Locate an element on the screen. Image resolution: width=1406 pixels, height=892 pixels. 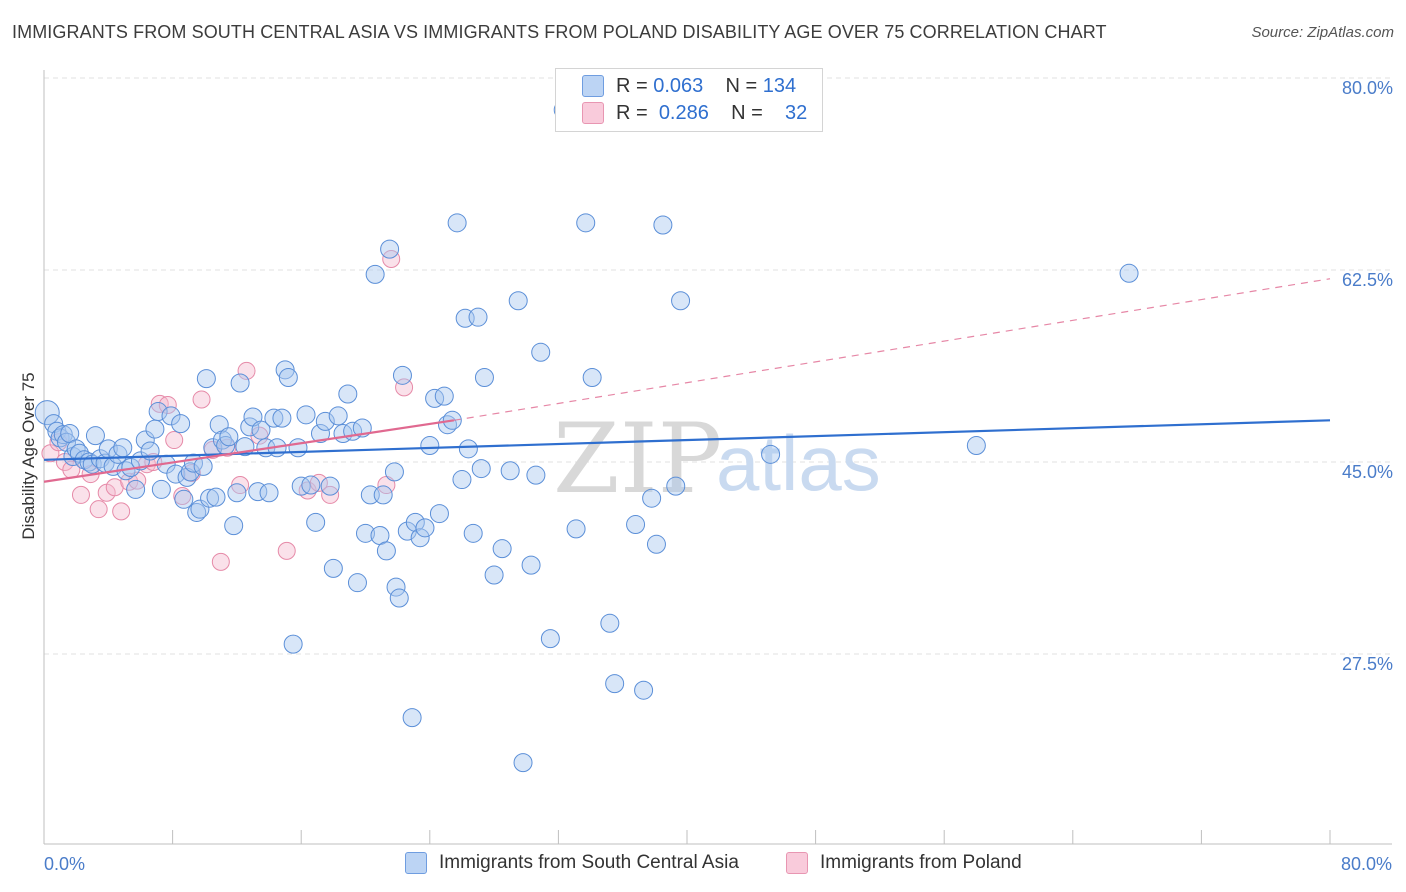
trend-line-poland is located at coordinates (249, 451).